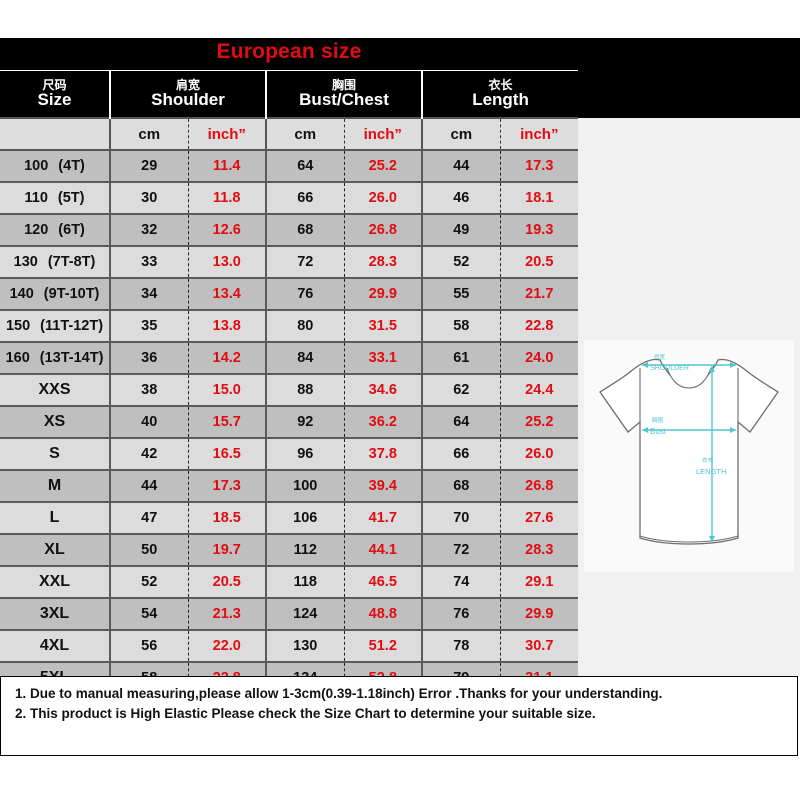 This screenshot has width=800, height=800. I want to click on bust-label-cn: 胸围, so click(658, 420).